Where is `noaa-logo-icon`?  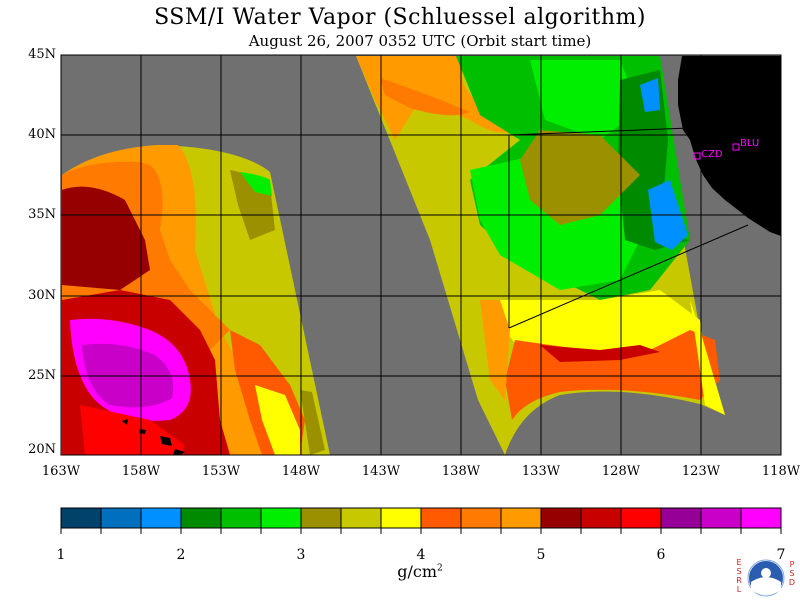 noaa-logo-icon is located at coordinates (766, 578).